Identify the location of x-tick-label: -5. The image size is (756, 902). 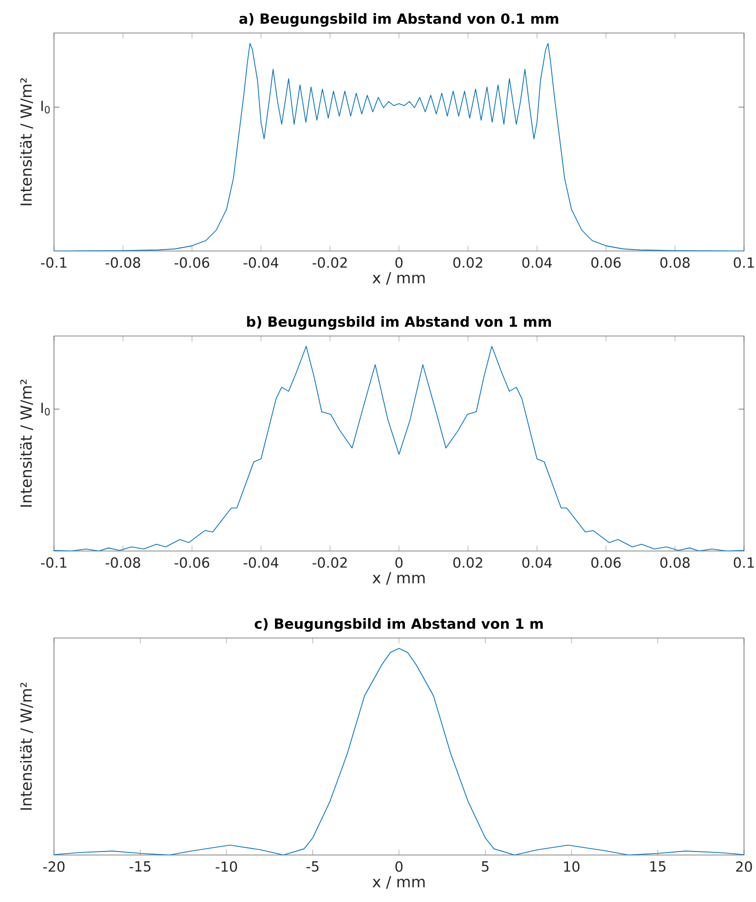
(312, 866).